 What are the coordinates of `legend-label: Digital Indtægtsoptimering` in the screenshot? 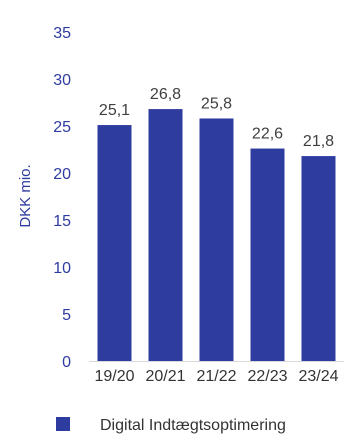 It's located at (193, 425).